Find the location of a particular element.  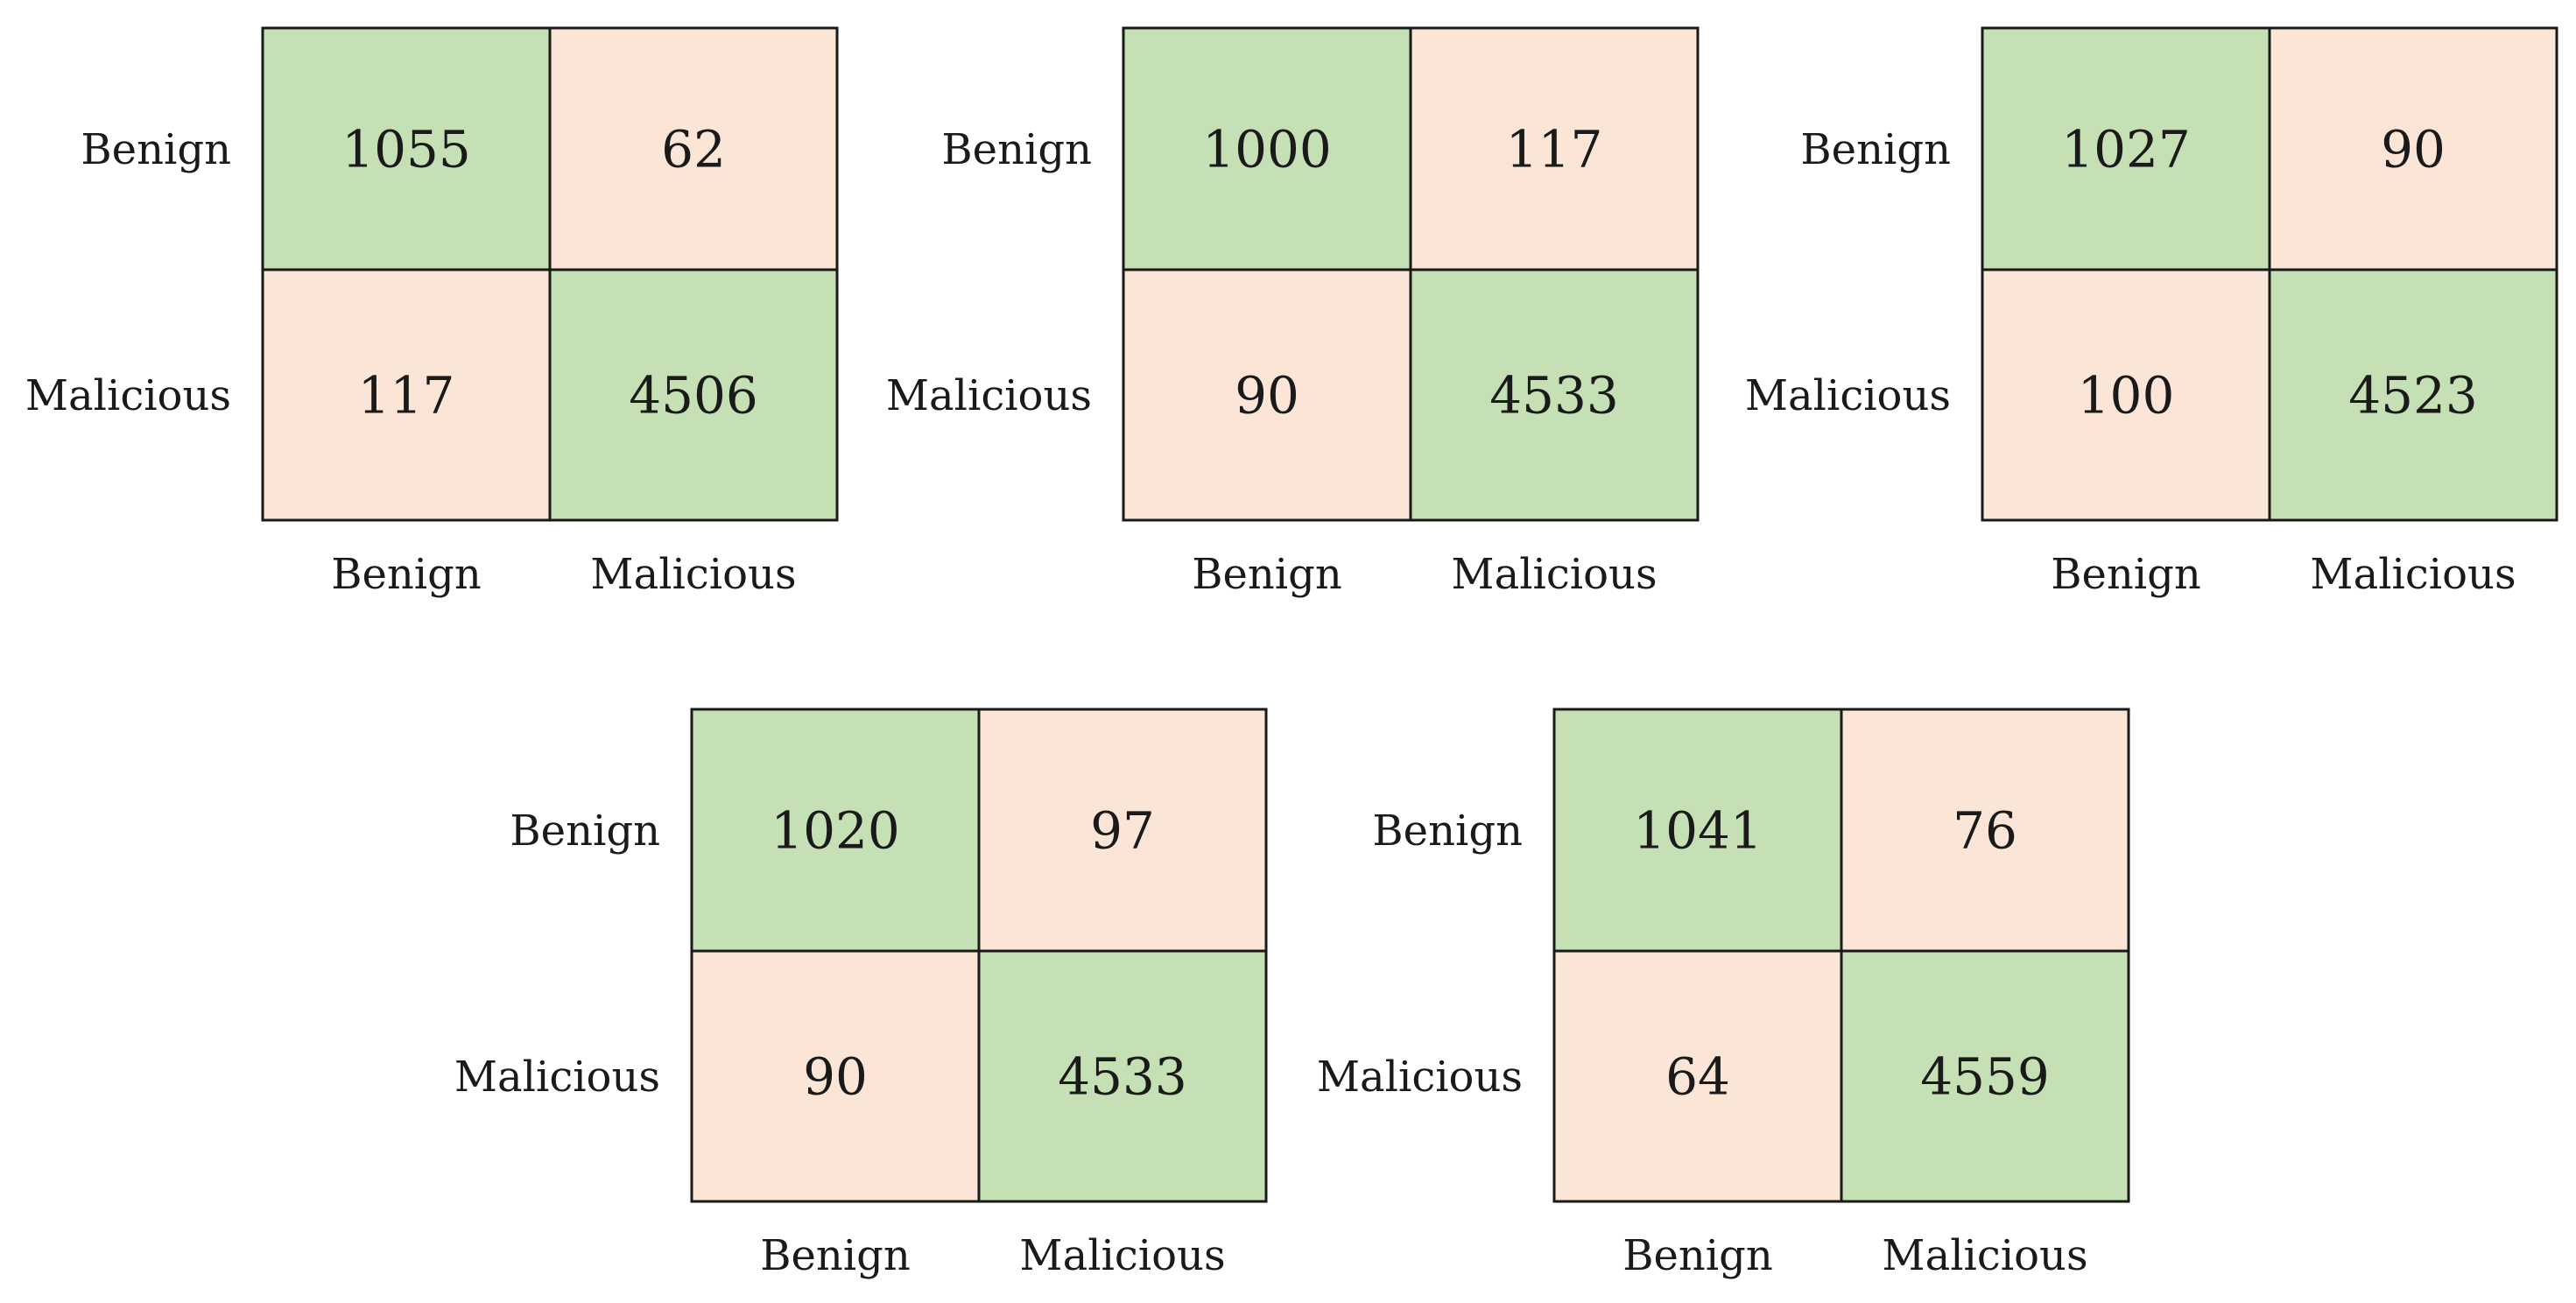

matrix-cell-value: 4506 is located at coordinates (693, 395).